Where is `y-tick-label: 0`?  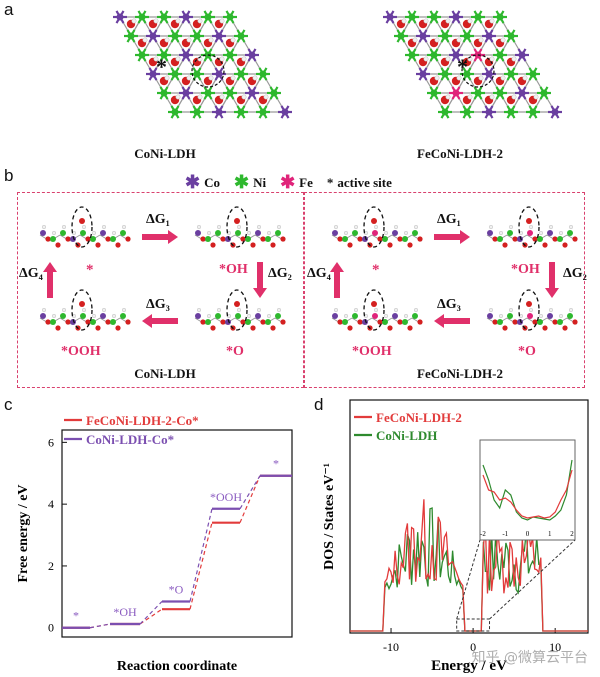 y-tick-label: 0 is located at coordinates (51, 628).